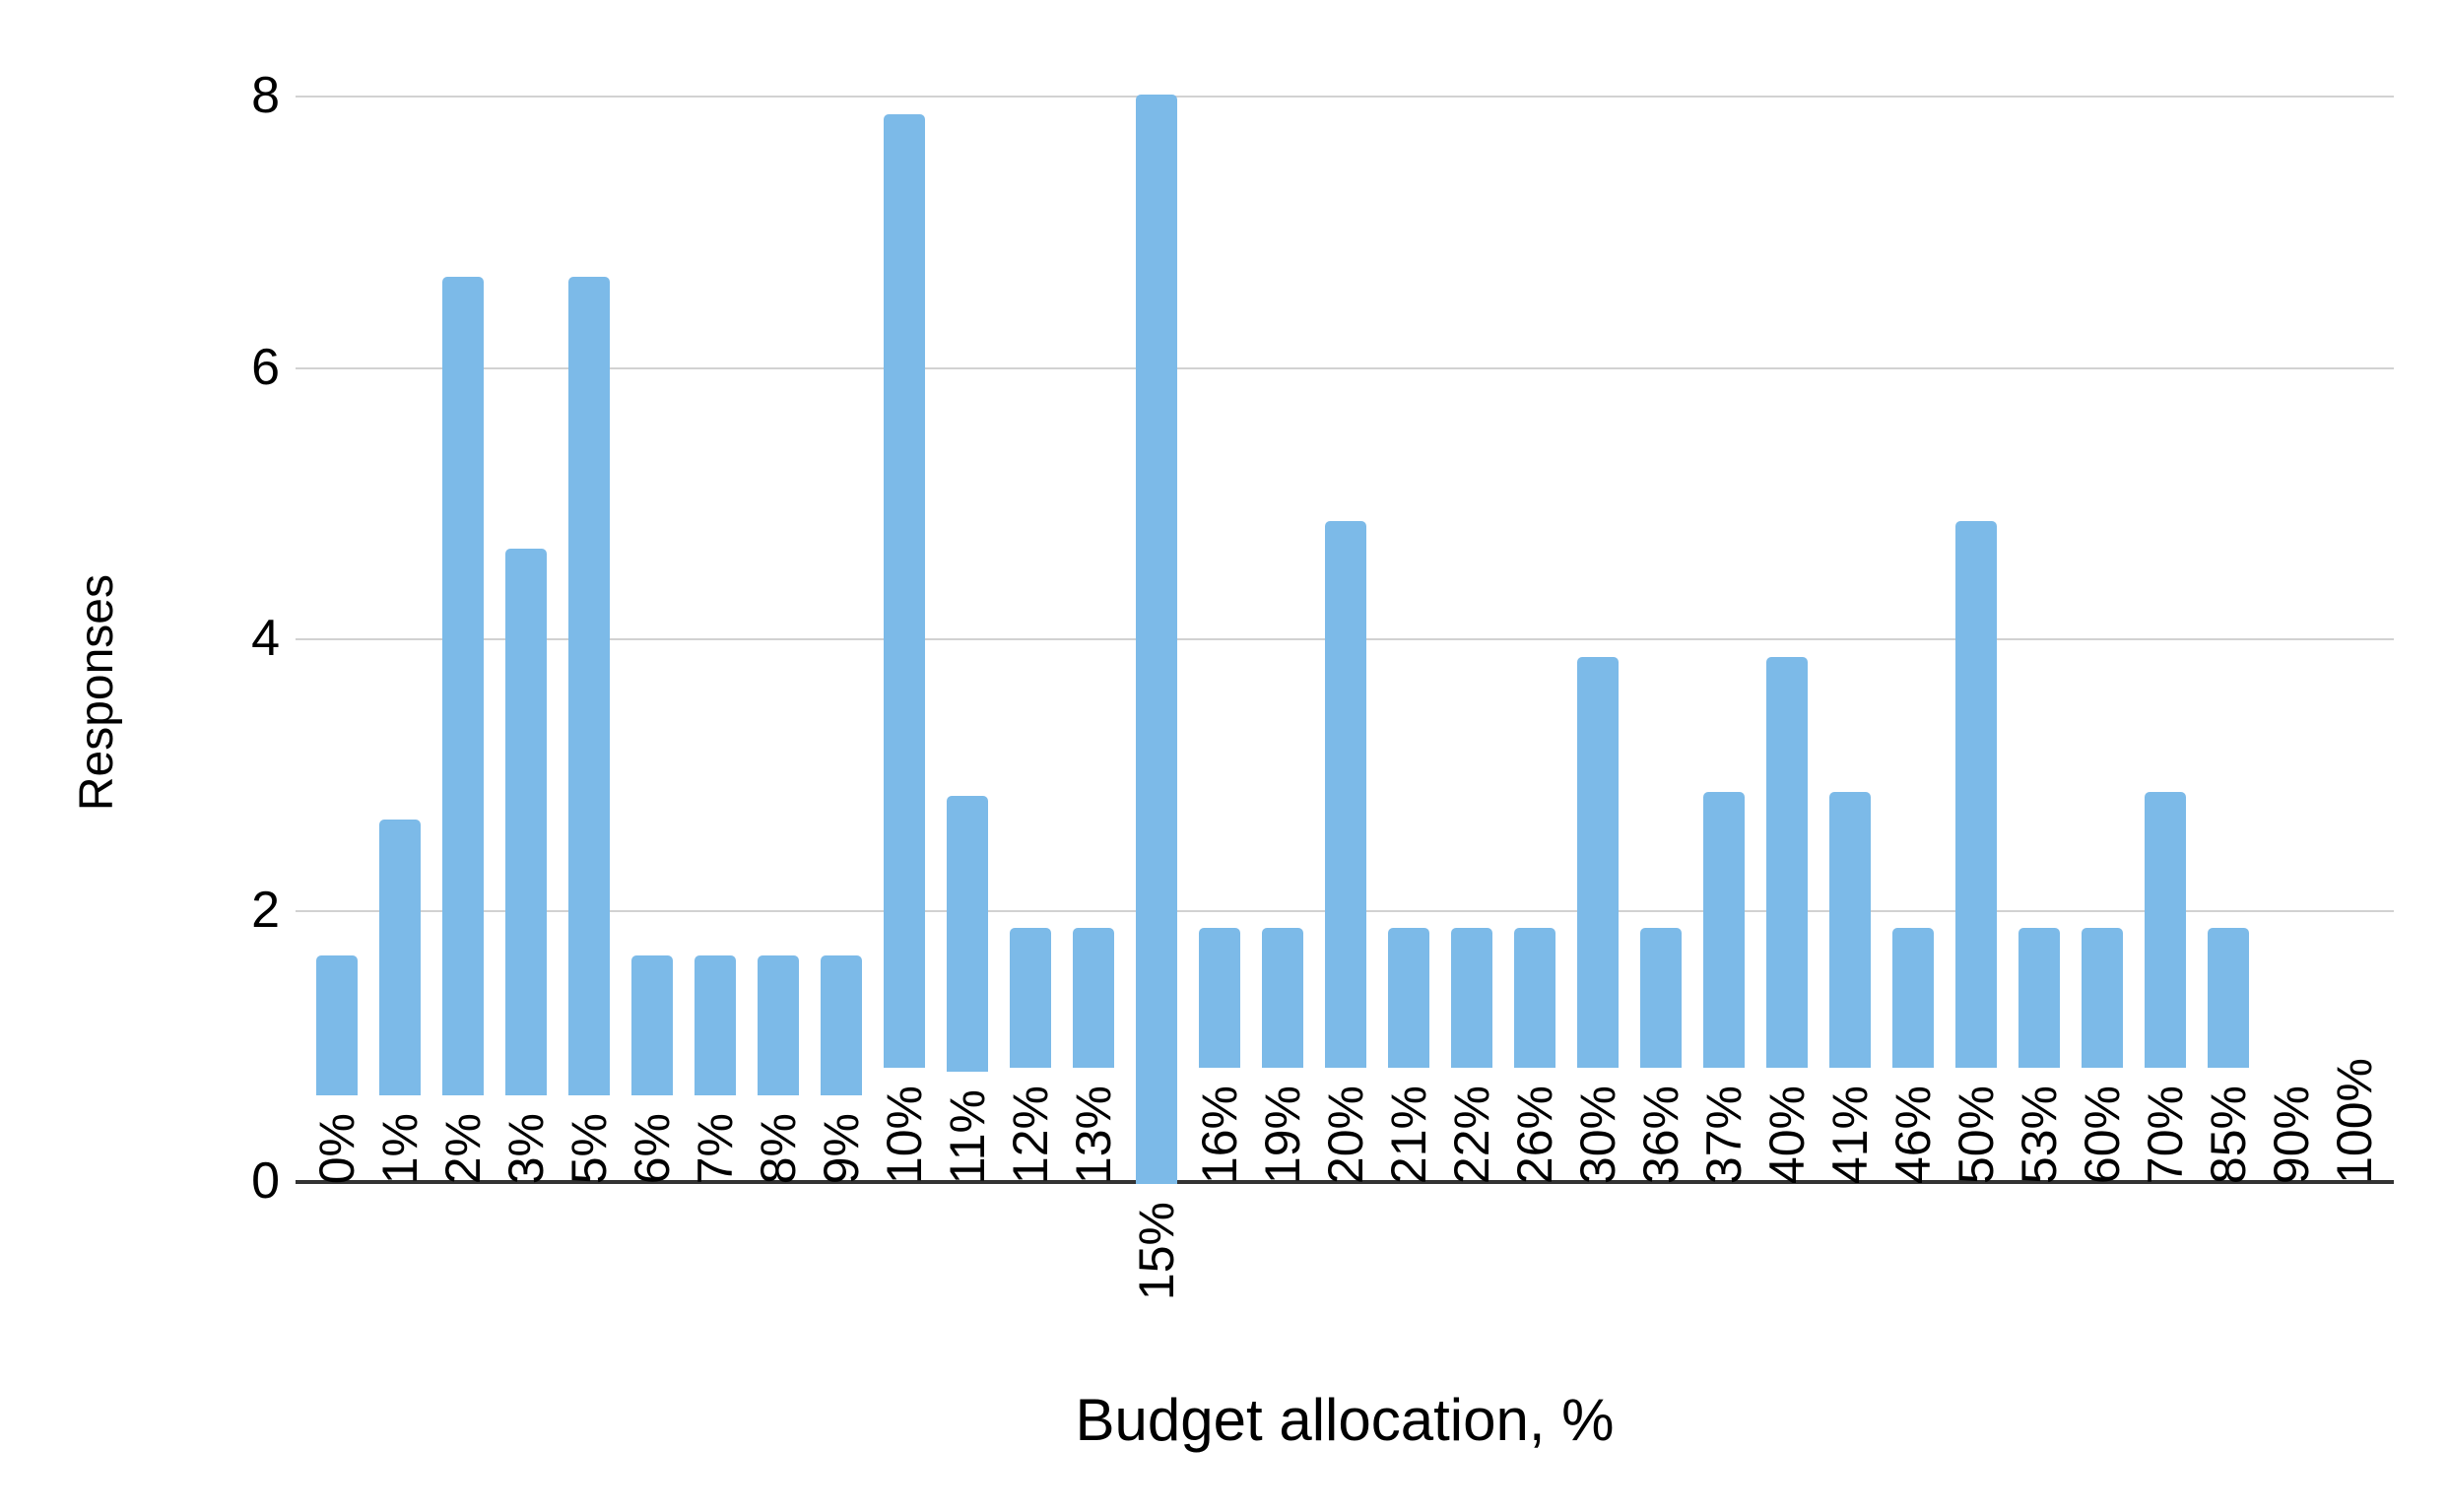 The width and height of the screenshot is (2448, 1512). I want to click on x-tick: 15%, so click(1156, 1251).